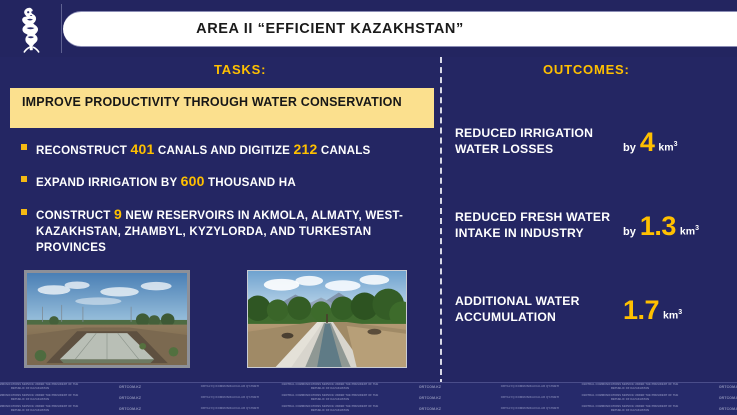  What do you see at coordinates (330, 29) in the screenshot?
I see `page-title: AREA II “EFFICIENT KAZAKHSTAN”` at bounding box center [330, 29].